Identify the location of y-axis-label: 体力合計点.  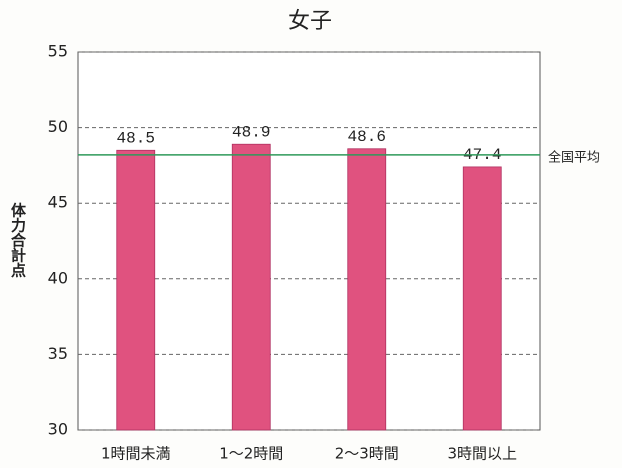
(18, 240).